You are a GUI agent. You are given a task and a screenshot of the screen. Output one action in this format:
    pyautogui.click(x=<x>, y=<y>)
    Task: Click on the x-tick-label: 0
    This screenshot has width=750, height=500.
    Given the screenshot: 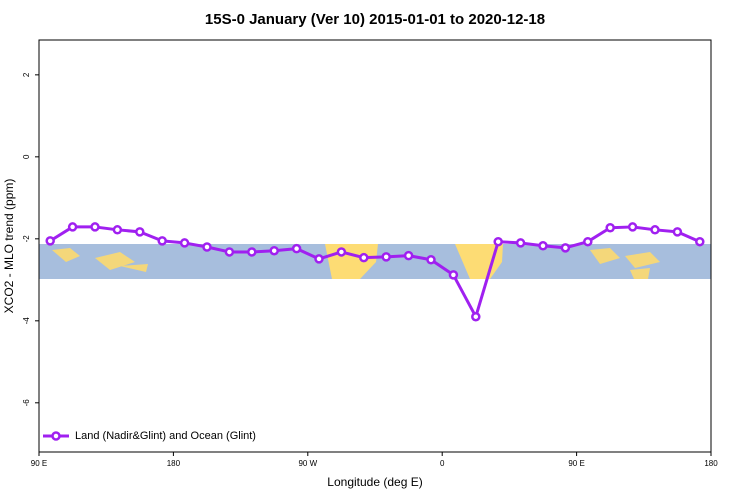 What is the action you would take?
    pyautogui.click(x=442, y=463)
    